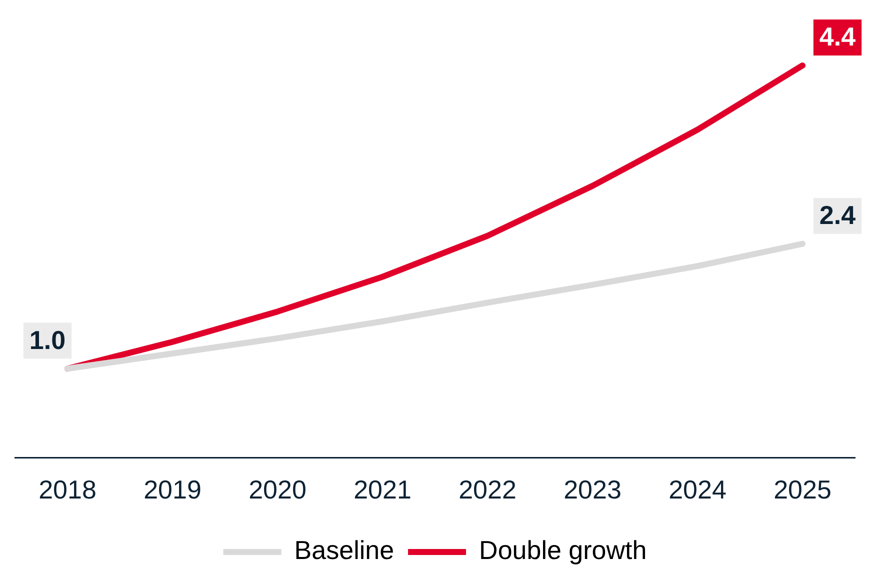  I want to click on x-tick-label: 2025, so click(803, 489).